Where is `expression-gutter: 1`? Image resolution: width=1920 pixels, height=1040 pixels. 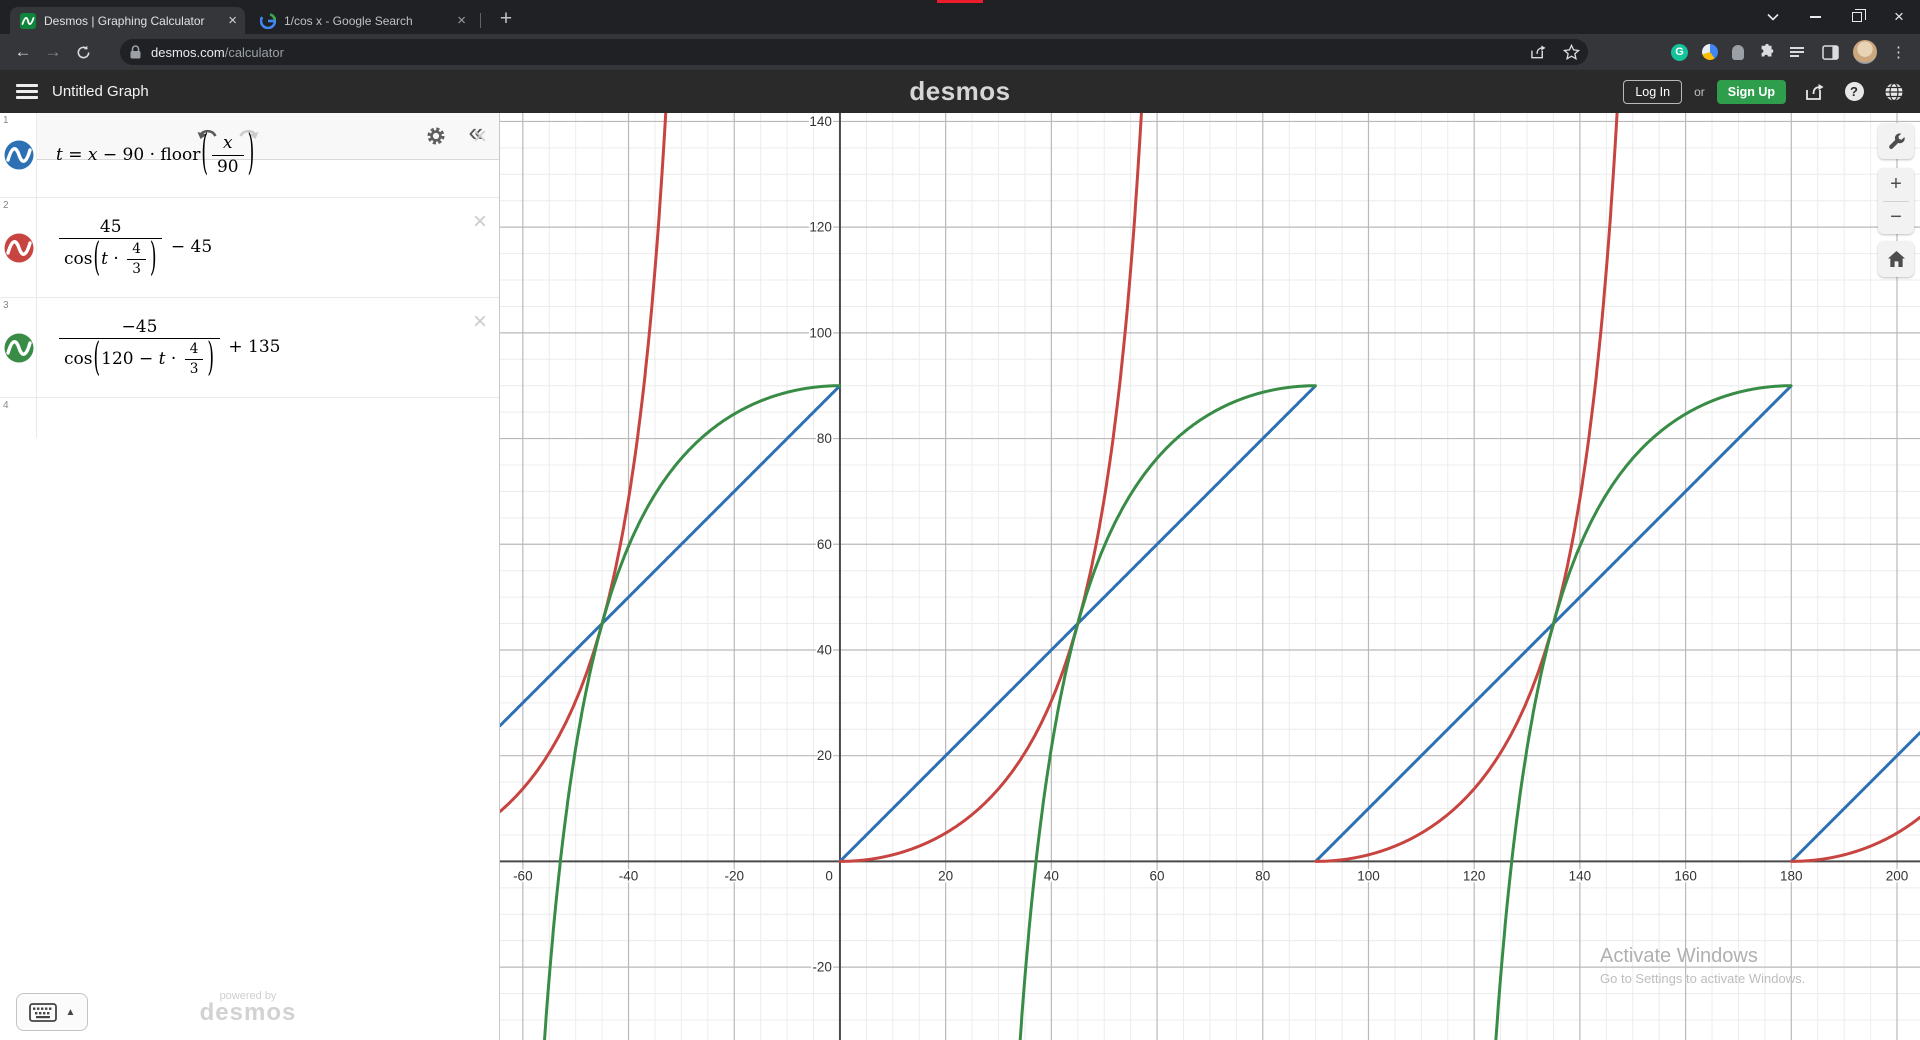
expression-gutter: 1 is located at coordinates (18, 155).